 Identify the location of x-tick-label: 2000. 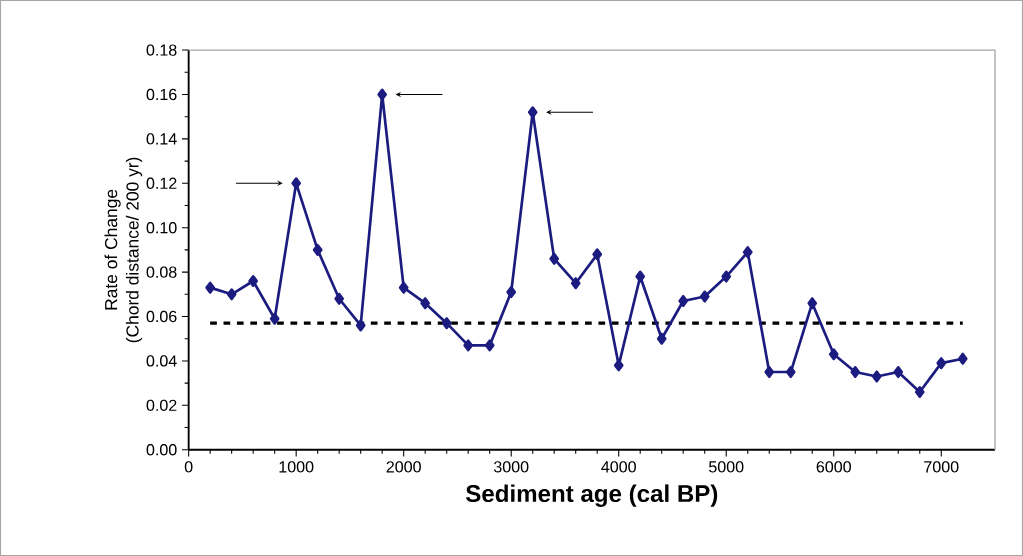
(403, 467).